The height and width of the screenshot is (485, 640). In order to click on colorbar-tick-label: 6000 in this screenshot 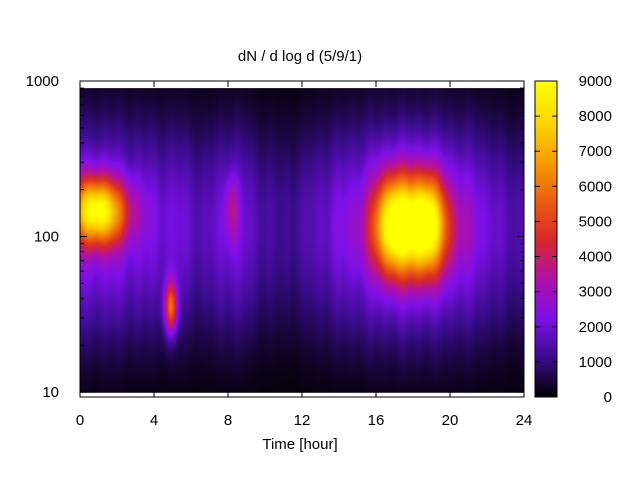, I will do `click(595, 186)`.